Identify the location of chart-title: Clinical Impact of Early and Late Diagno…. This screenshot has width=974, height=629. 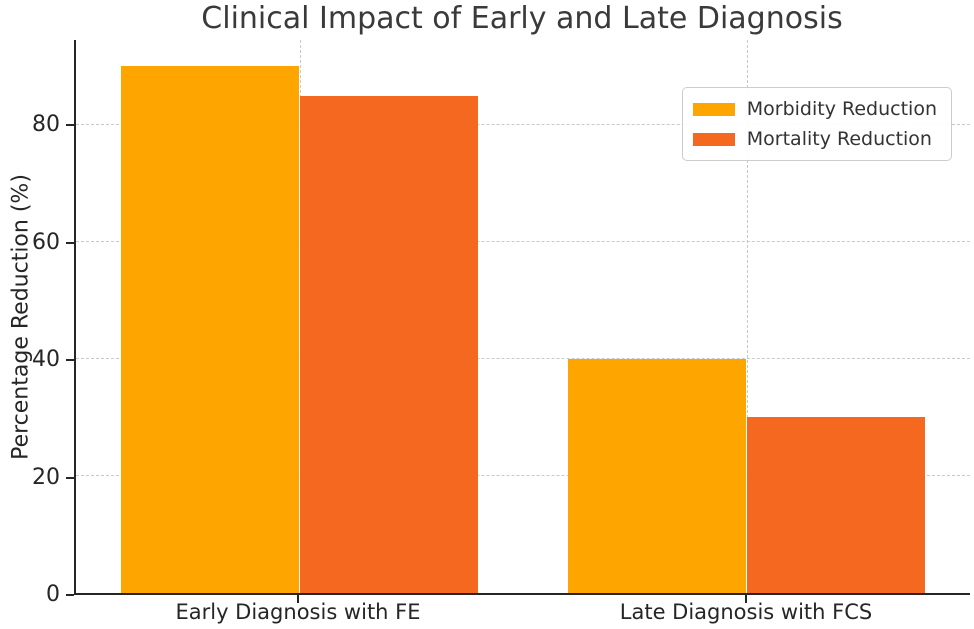
(522, 18).